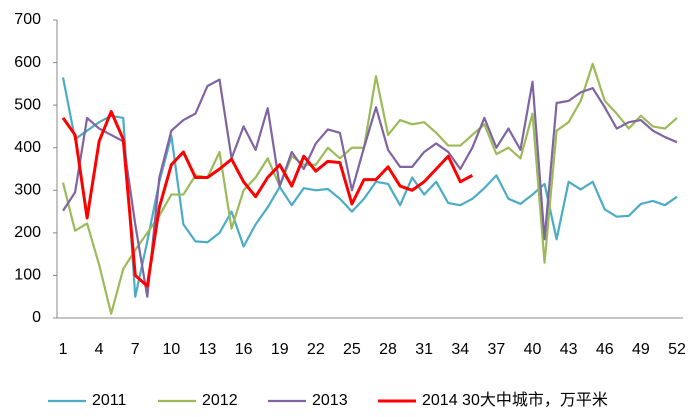 This screenshot has width=688, height=417. Describe the element at coordinates (316, 349) in the screenshot. I see `x-tick-label: 22` at that location.